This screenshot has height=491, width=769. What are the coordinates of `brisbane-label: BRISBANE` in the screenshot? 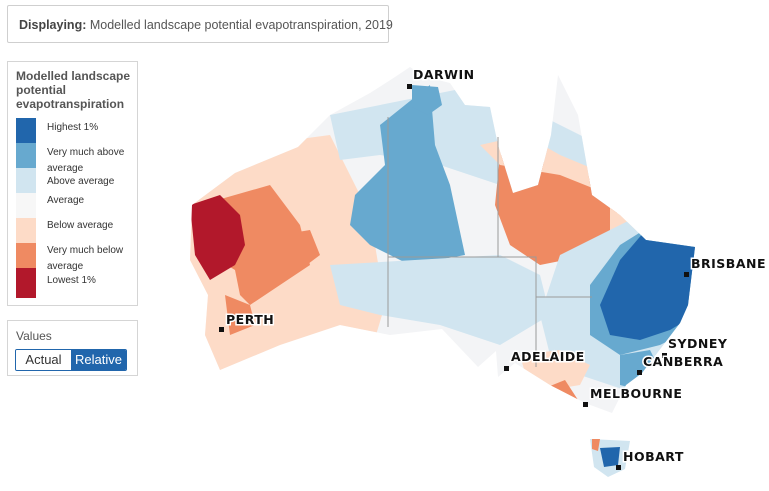 It's located at (728, 263).